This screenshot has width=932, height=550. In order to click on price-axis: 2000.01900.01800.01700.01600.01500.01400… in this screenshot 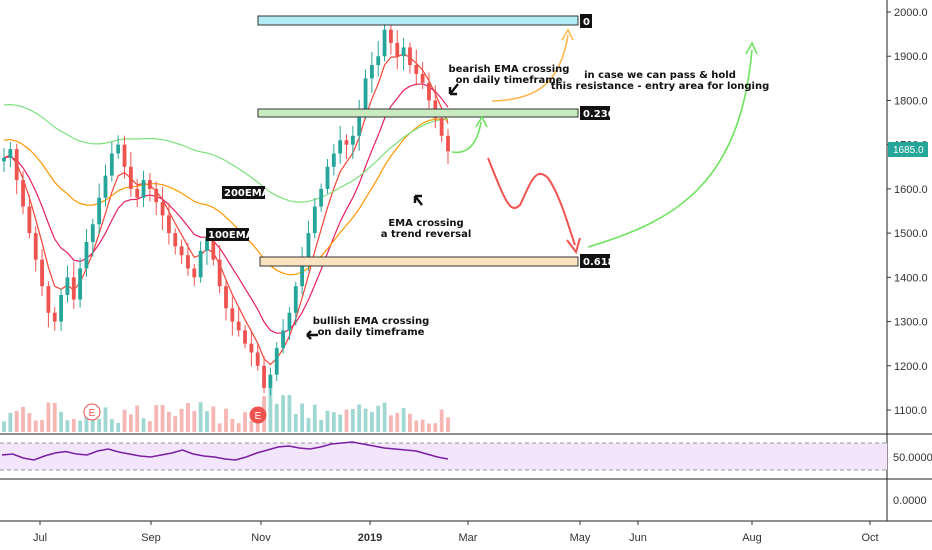, I will do `click(907, 212)`.